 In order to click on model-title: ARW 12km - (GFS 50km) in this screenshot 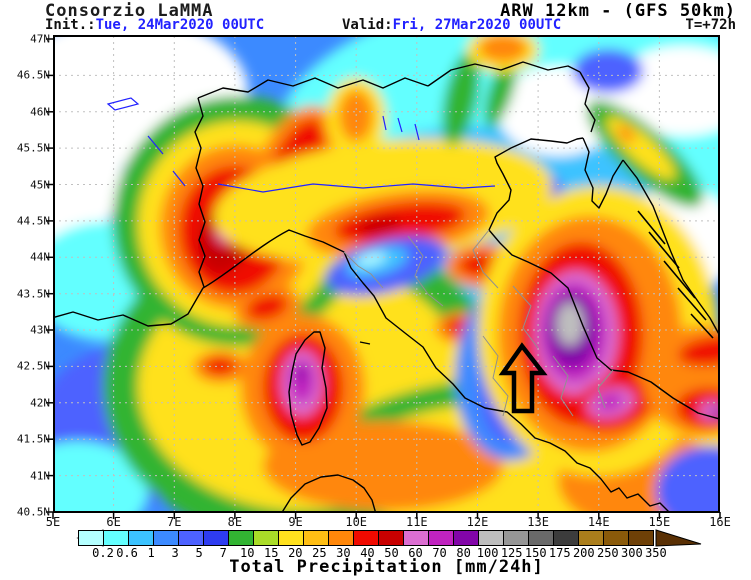, I will do `click(618, 11)`.